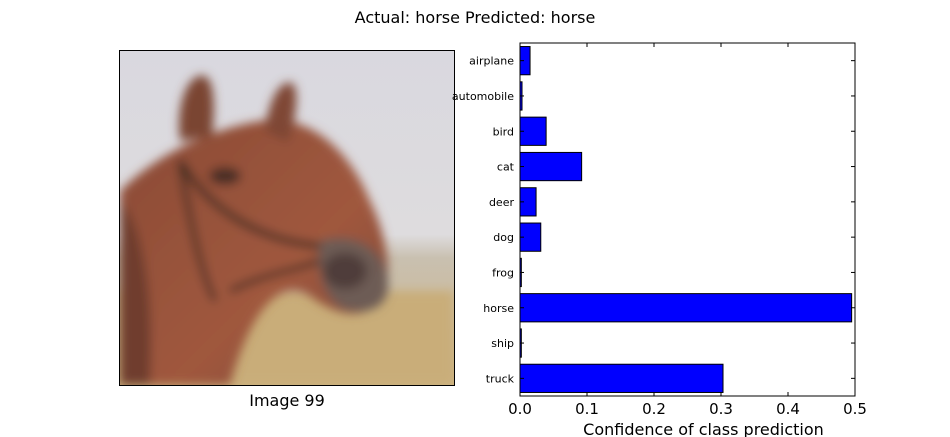 The width and height of the screenshot is (950, 437). Describe the element at coordinates (498, 308) in the screenshot. I see `y-tick-label: horse` at that location.